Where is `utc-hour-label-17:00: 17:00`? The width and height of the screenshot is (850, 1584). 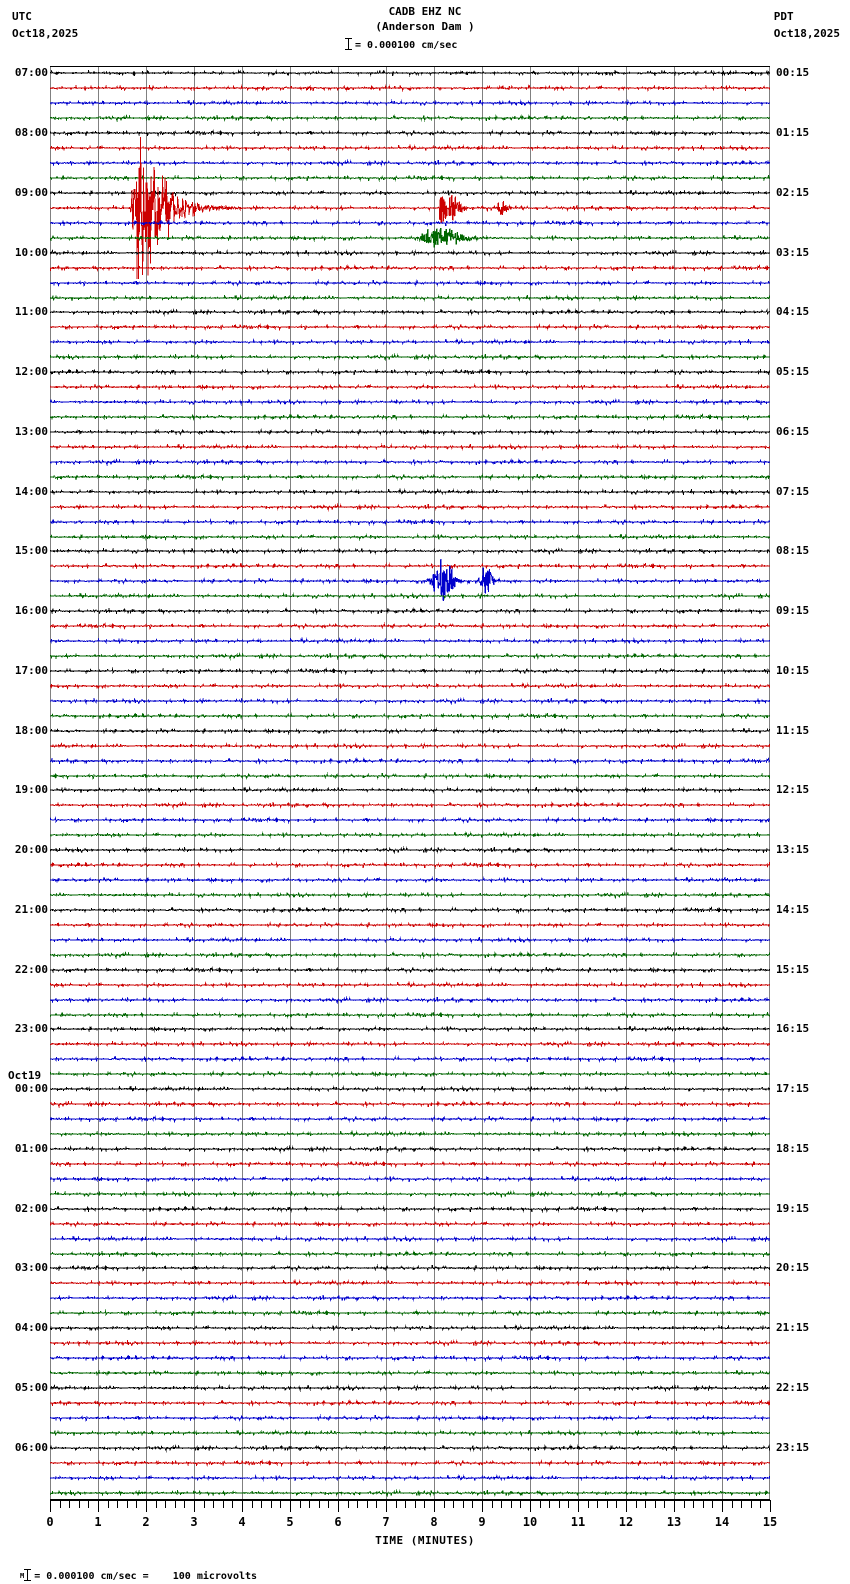
utc-hour-label-17:00: 17:00 is located at coordinates (31, 670).